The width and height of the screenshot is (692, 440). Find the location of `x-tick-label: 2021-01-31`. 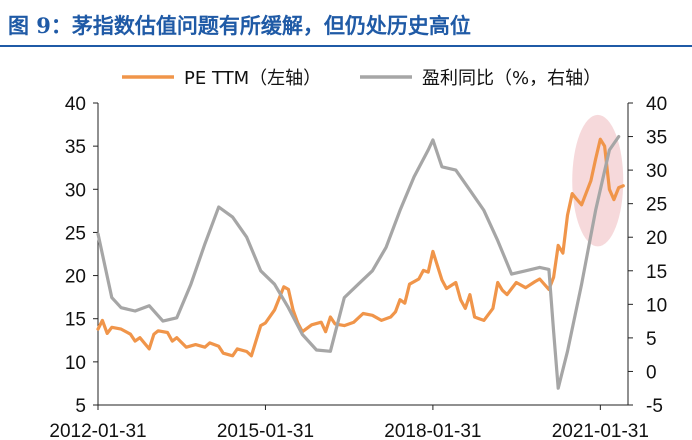

x-tick-label: 2021-01-31 is located at coordinates (600, 430).